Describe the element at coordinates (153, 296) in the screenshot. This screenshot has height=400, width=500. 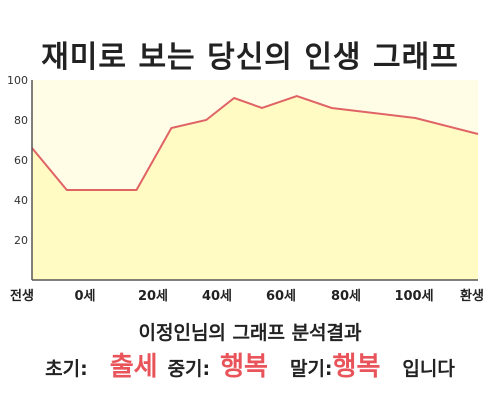
I see `x-tick-label: 20세` at that location.